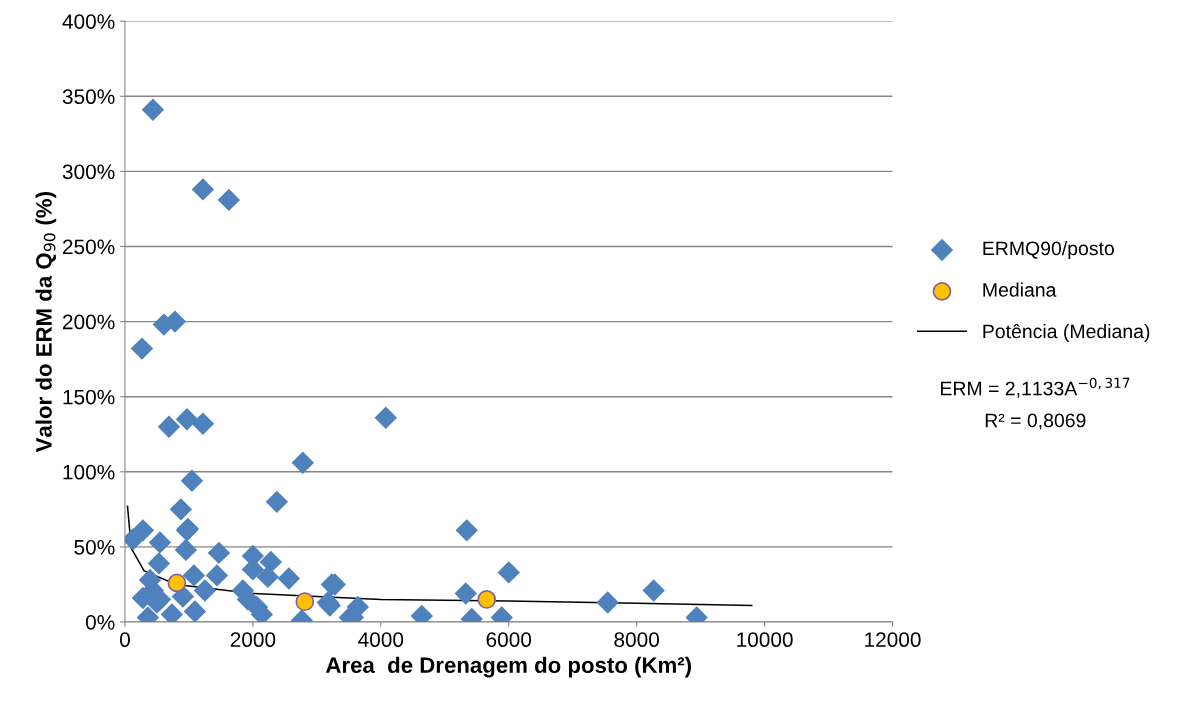 The height and width of the screenshot is (706, 1190). Describe the element at coordinates (509, 640) in the screenshot. I see `x-tick-label: 6000` at that location.